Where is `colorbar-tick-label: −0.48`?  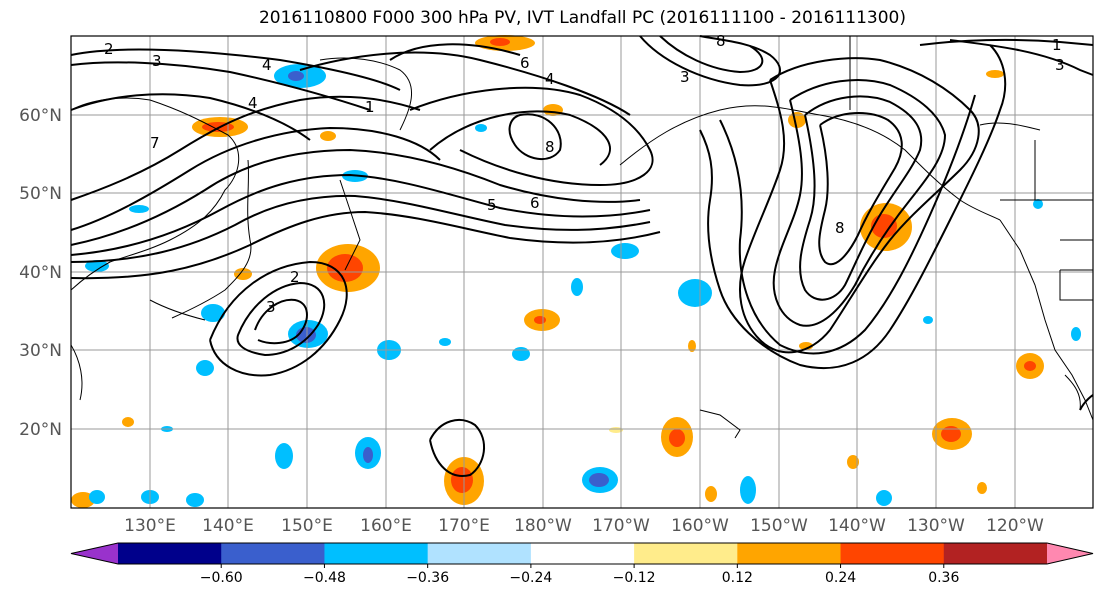
colorbar-tick-label: −0.48 is located at coordinates (324, 578).